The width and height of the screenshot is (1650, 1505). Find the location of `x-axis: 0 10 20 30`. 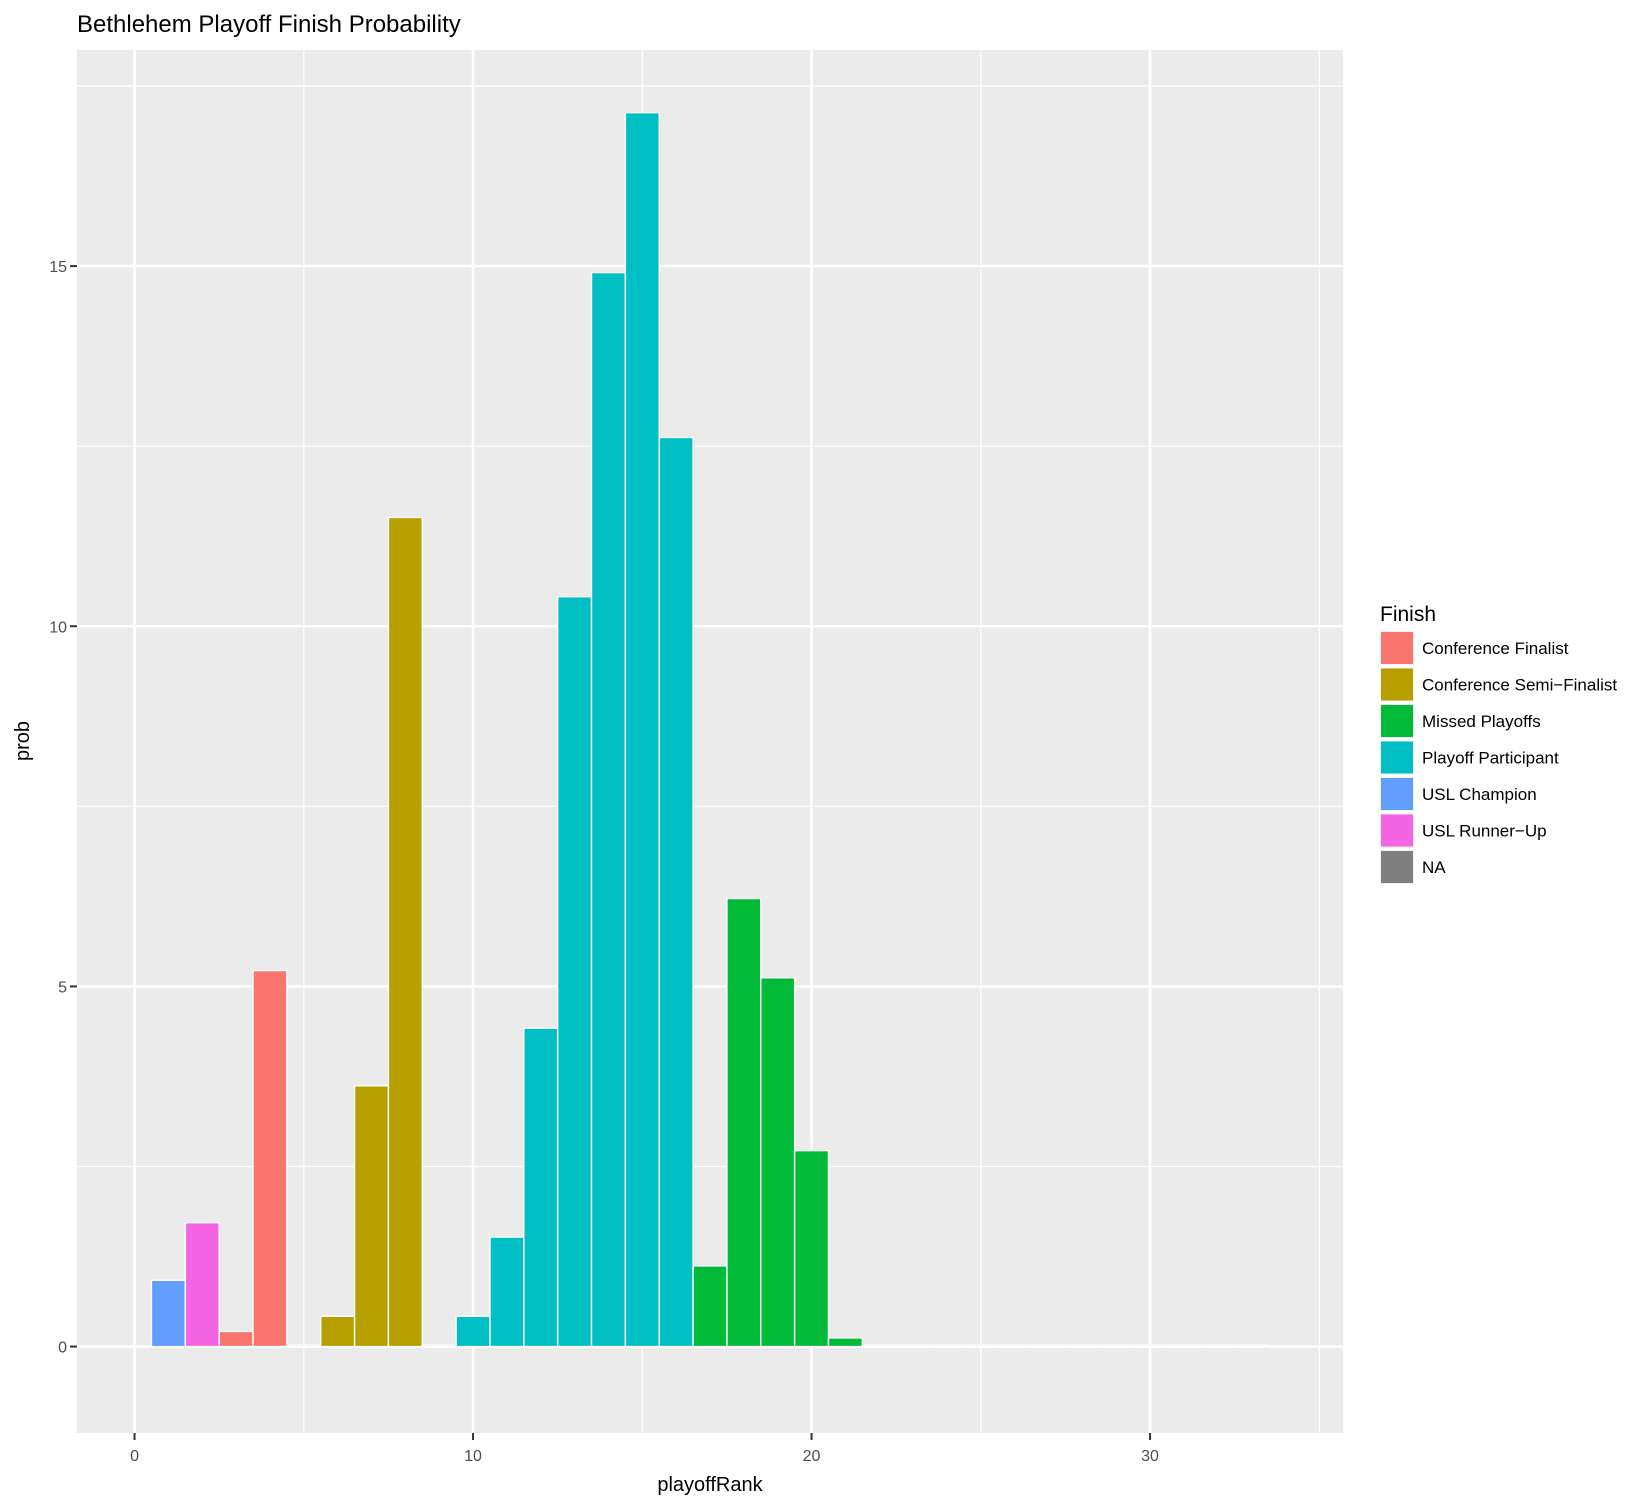

x-axis: 0 10 20 30 is located at coordinates (644, 1449).